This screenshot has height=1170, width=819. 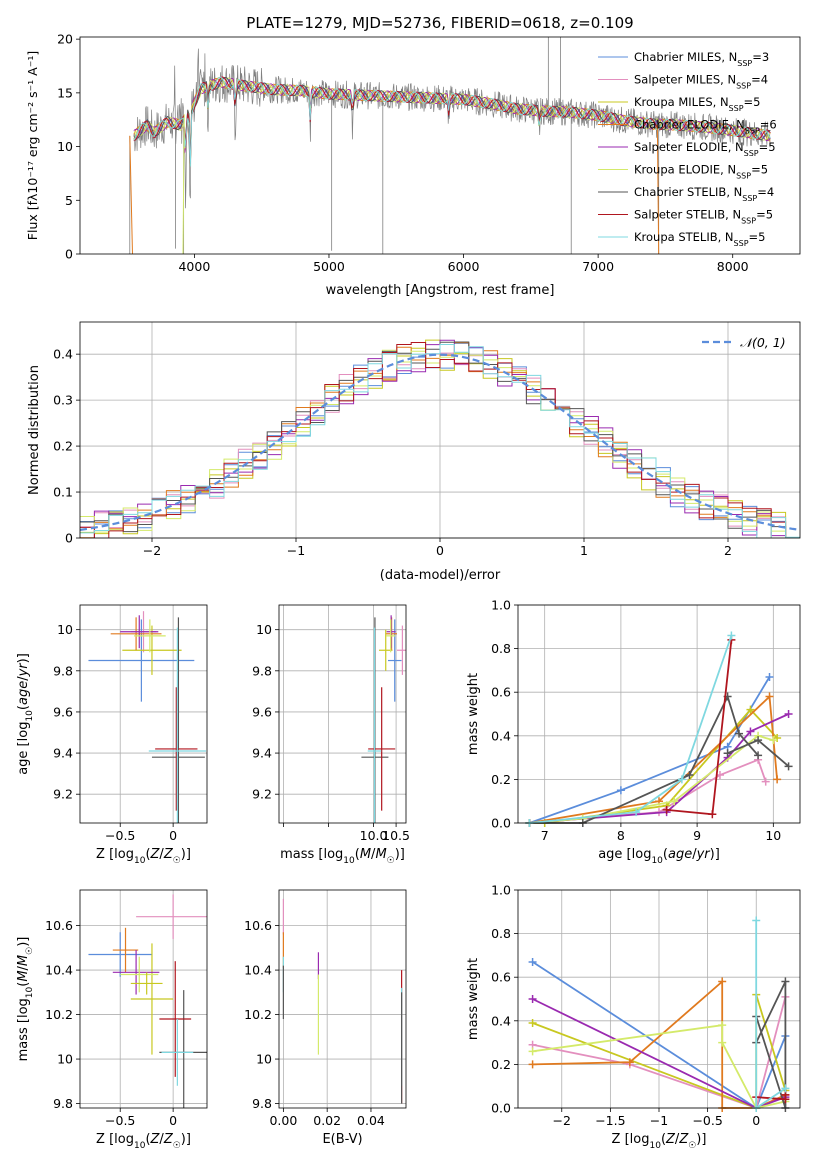 What do you see at coordinates (25, 714) in the screenshot?
I see `y-axis-label: age [log10(age/yr)]` at bounding box center [25, 714].